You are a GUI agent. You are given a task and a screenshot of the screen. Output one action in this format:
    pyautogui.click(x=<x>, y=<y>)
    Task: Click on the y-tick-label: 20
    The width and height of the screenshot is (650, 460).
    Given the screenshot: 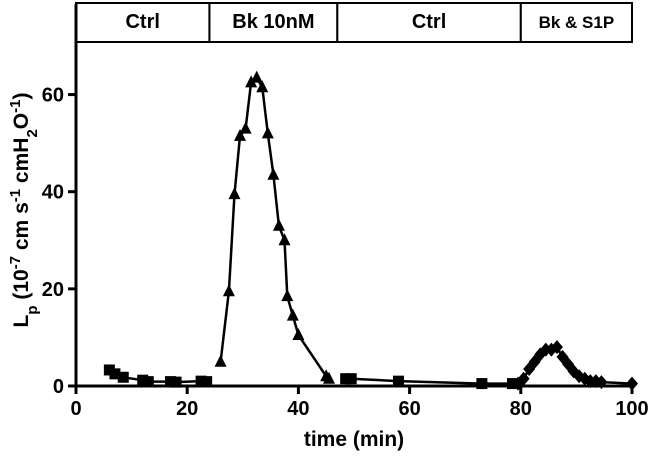 What is the action you would take?
    pyautogui.click(x=53, y=290)
    